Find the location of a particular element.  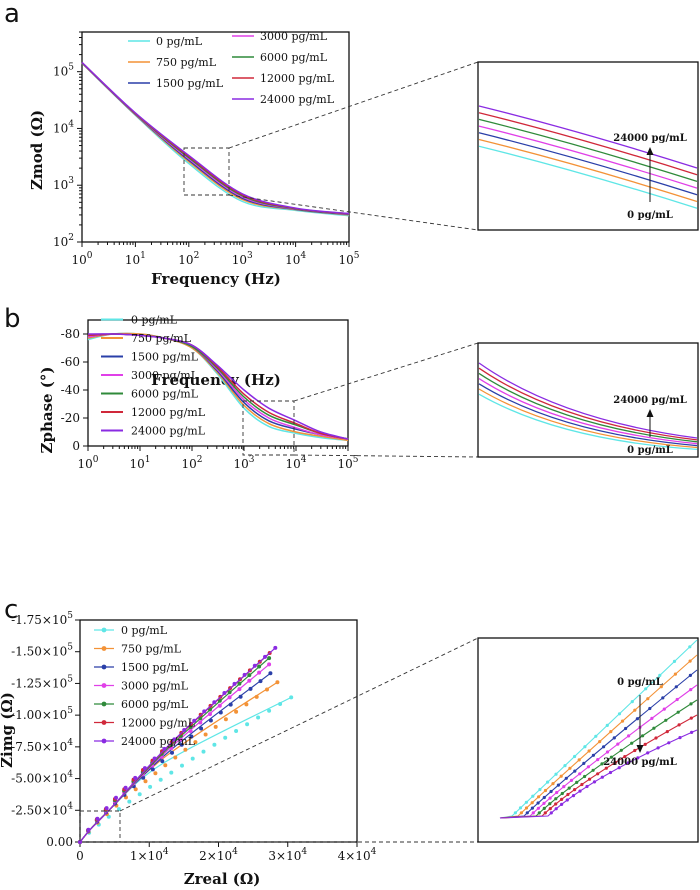

panel-b-inset-frame is located at coordinates (588, 400).